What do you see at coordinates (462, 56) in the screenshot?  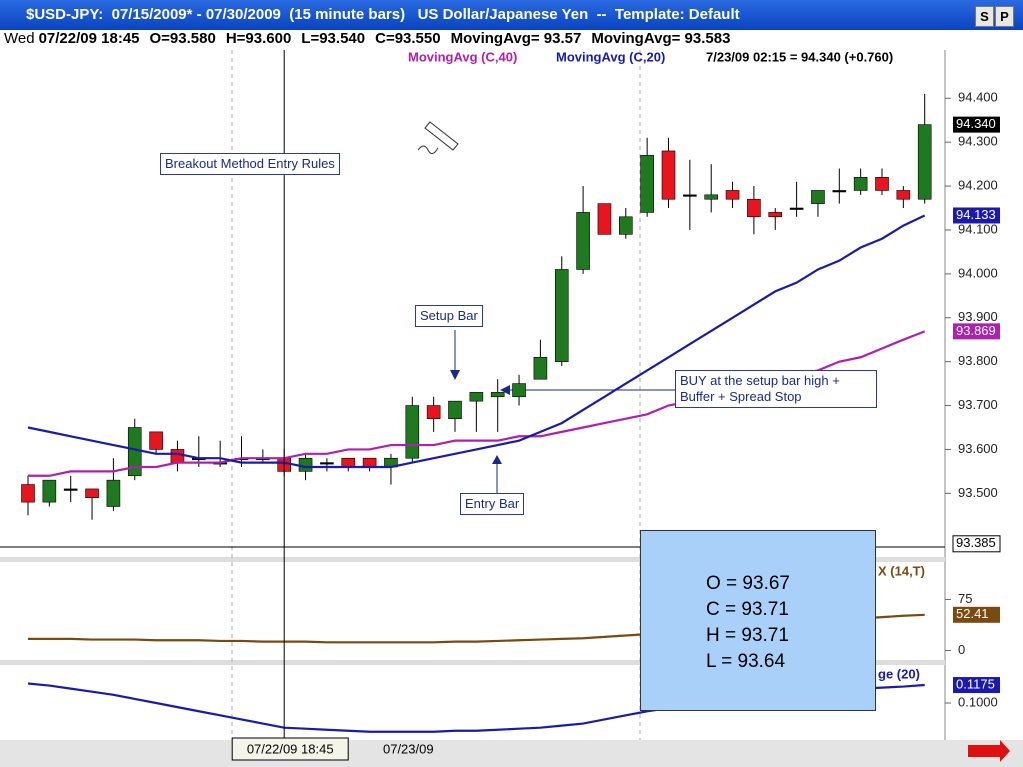 I see `legend-entry: MovingAvg (C,40)` at bounding box center [462, 56].